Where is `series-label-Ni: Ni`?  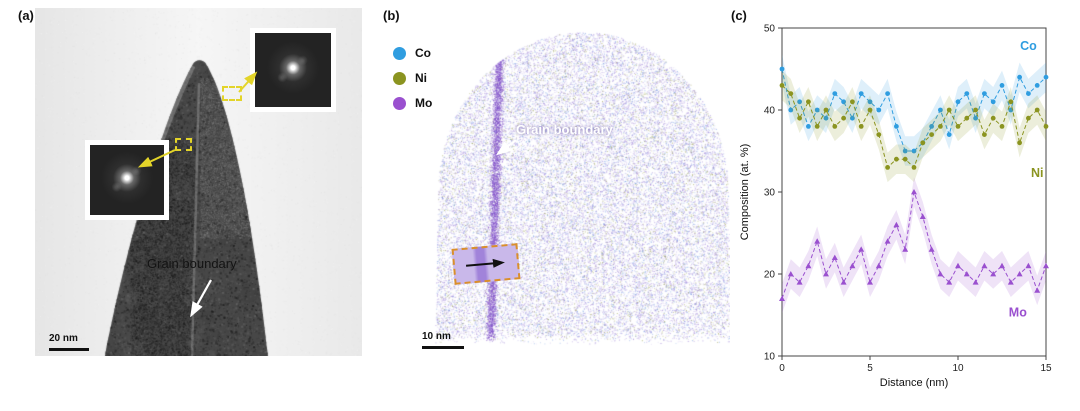
series-label-Ni: Ni is located at coordinates (1037, 173).